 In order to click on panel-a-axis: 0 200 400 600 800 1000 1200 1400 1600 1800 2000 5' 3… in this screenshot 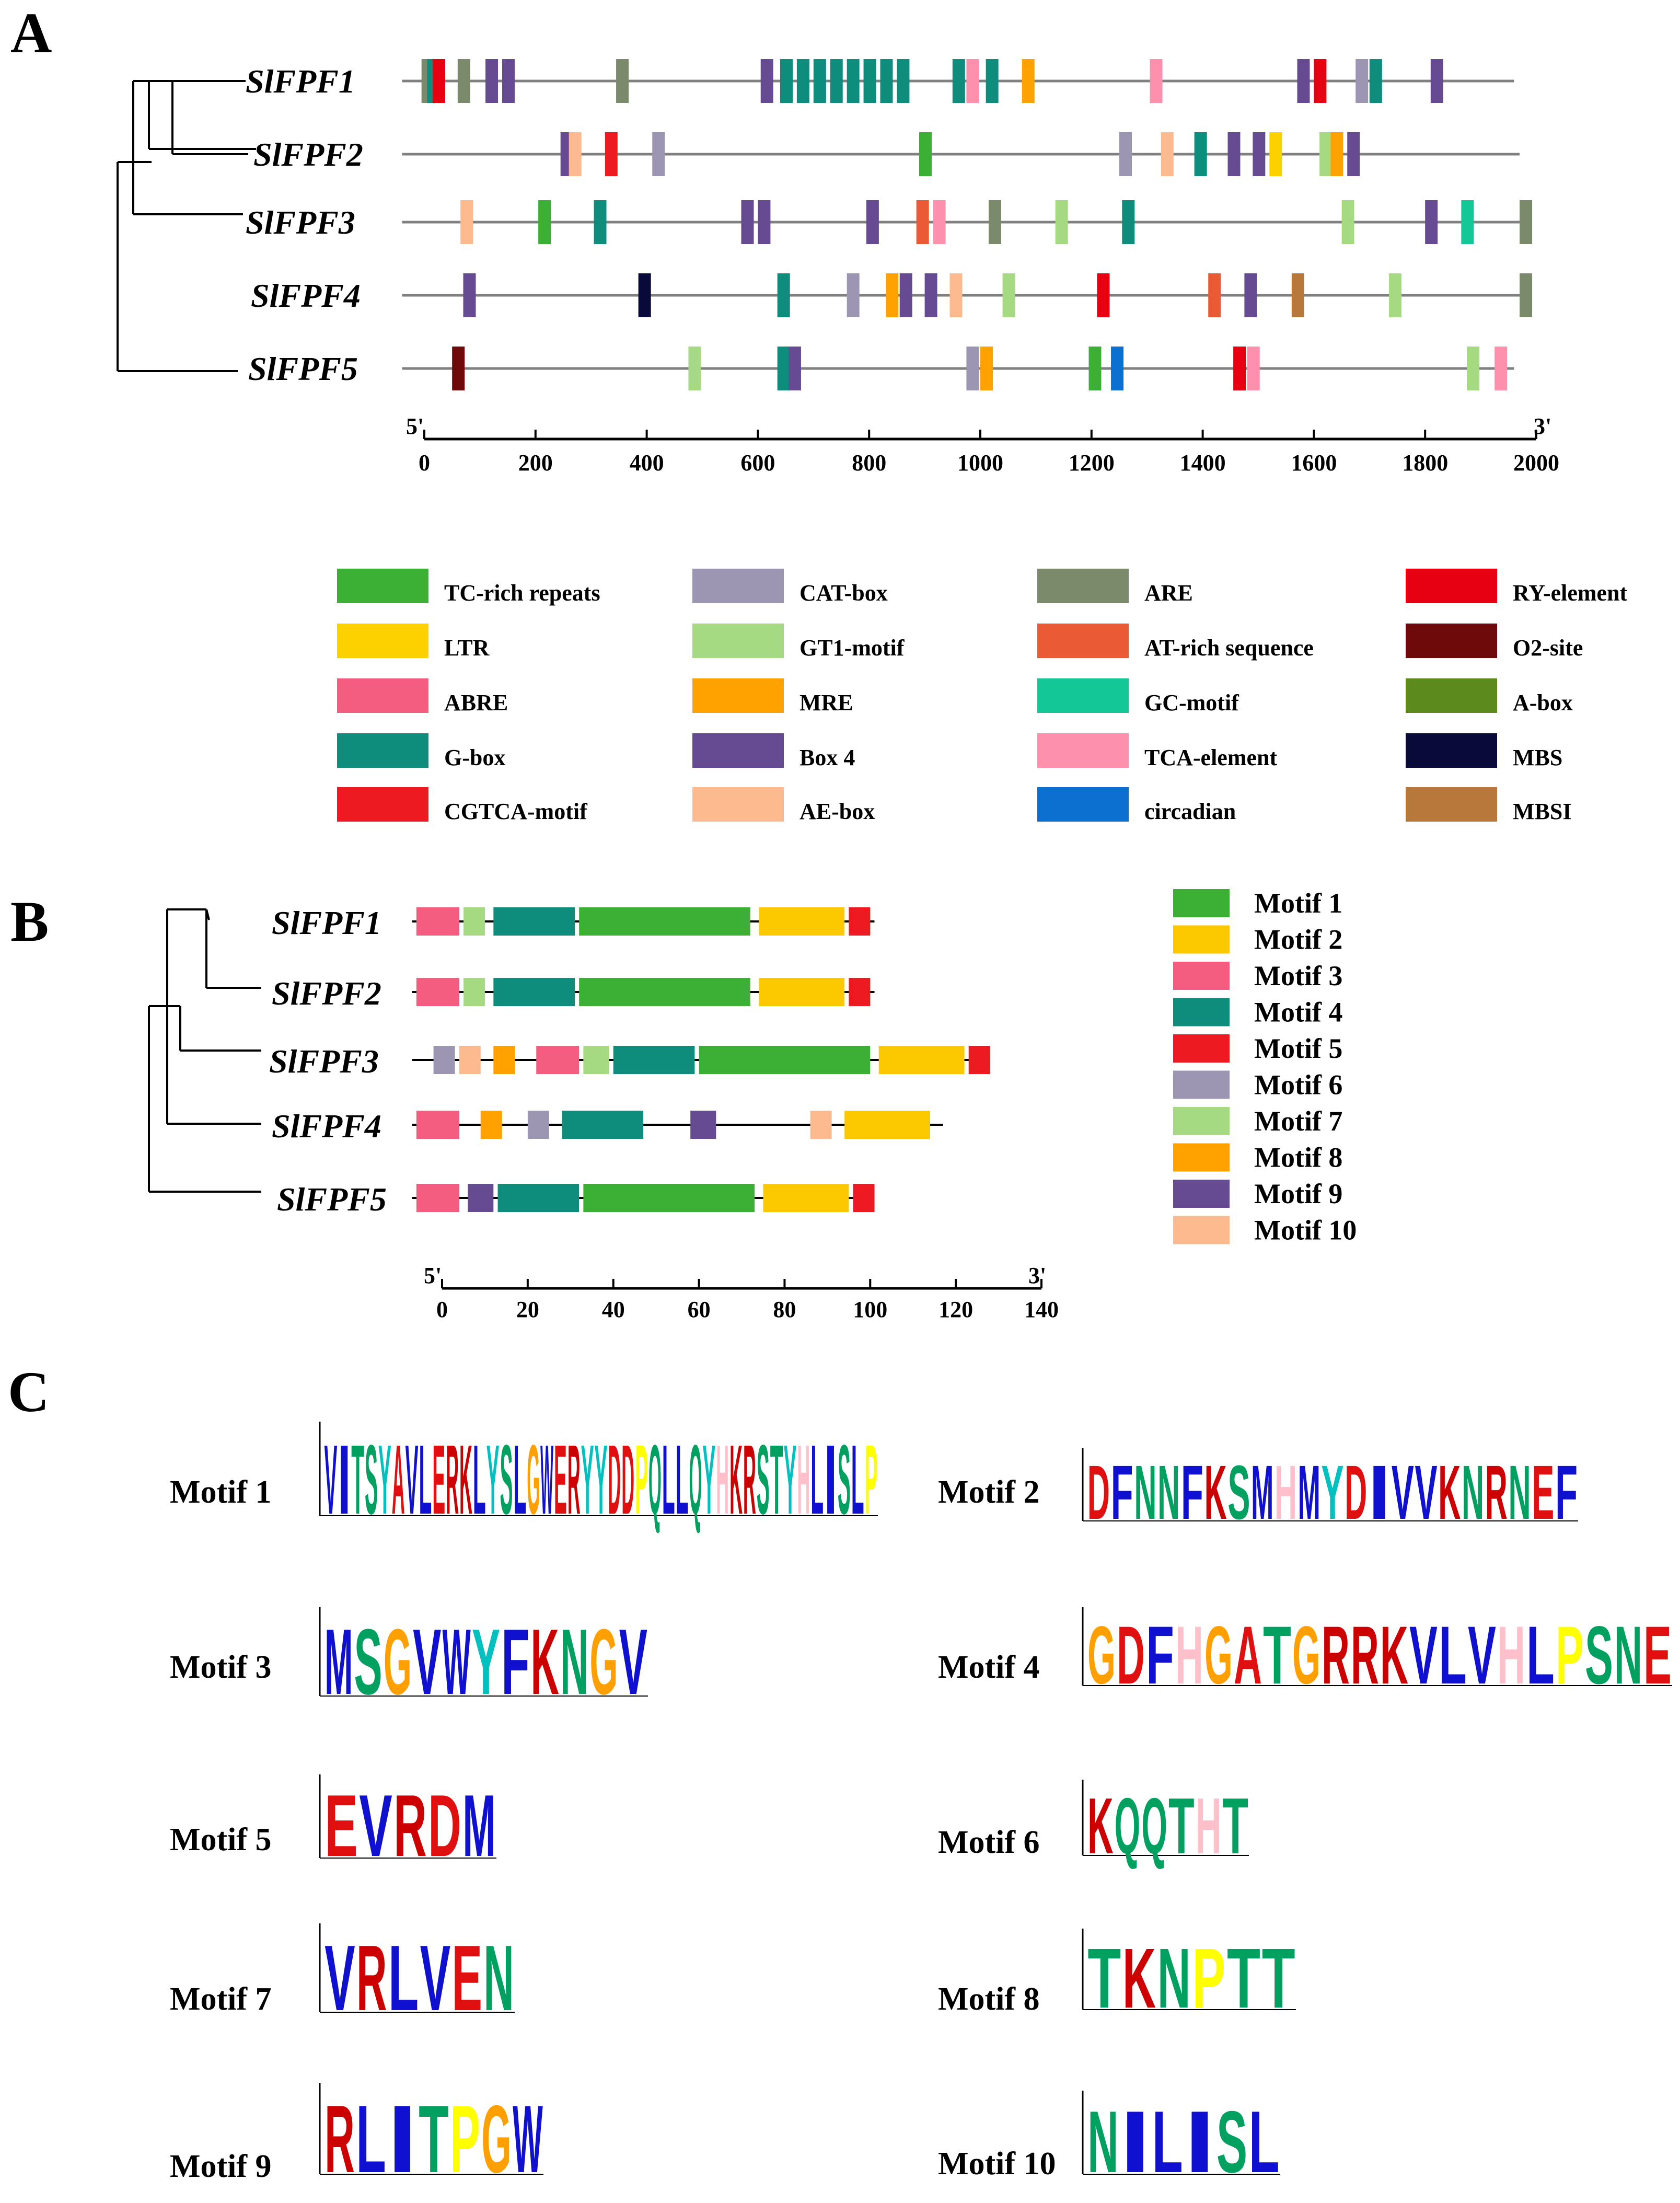, I will do `click(982, 444)`.